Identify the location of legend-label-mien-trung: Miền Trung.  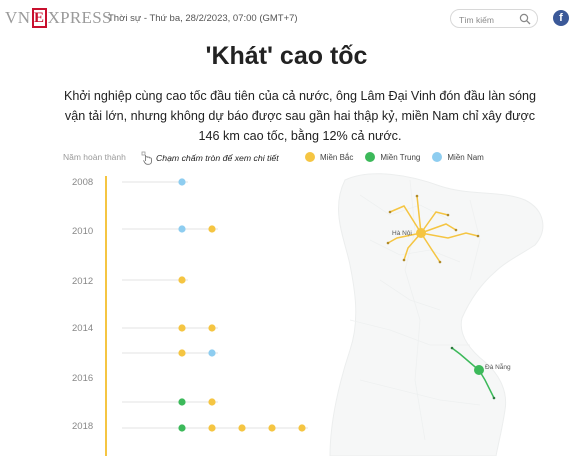
(400, 157).